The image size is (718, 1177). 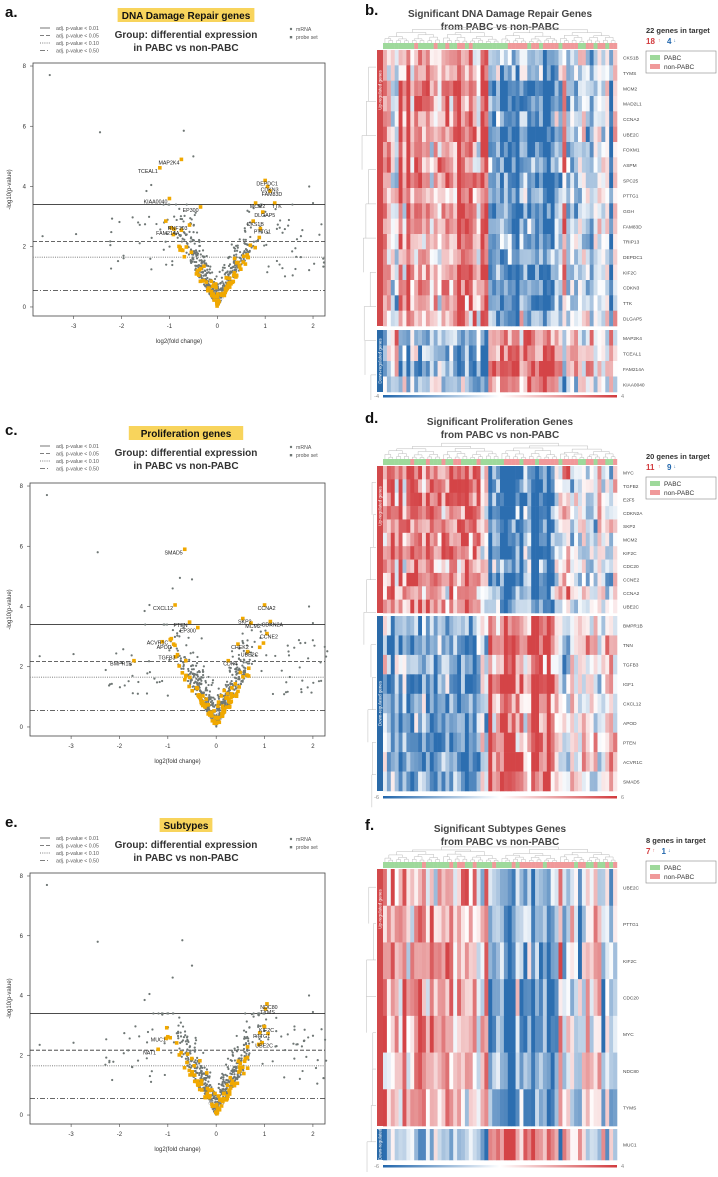 What do you see at coordinates (170, 327) in the screenshot?
I see `x-tick-label: -1` at bounding box center [170, 327].